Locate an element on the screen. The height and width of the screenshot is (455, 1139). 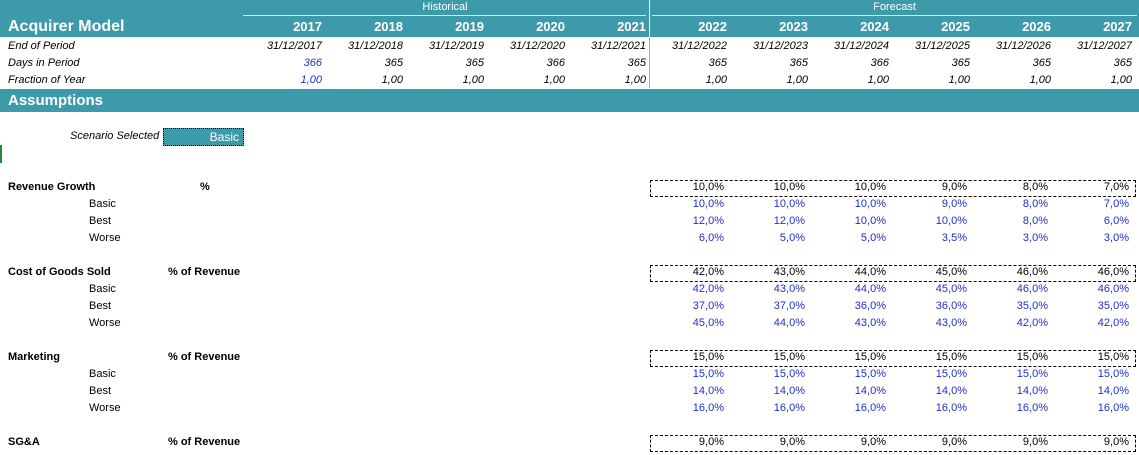
scenario-input-cell: 9,0% is located at coordinates (954, 204).